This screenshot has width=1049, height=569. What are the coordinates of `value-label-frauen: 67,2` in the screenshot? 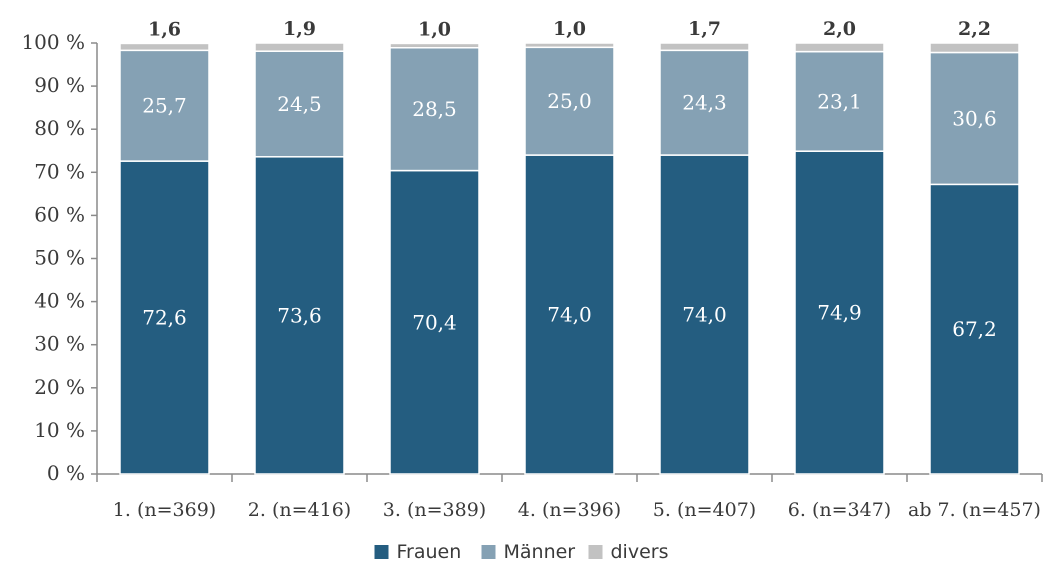 It's located at (974, 329).